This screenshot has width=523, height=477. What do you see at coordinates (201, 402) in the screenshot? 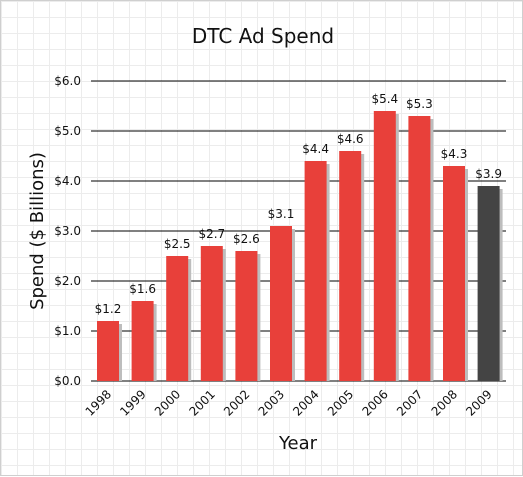
I see `x-tick-label: 2001` at bounding box center [201, 402].